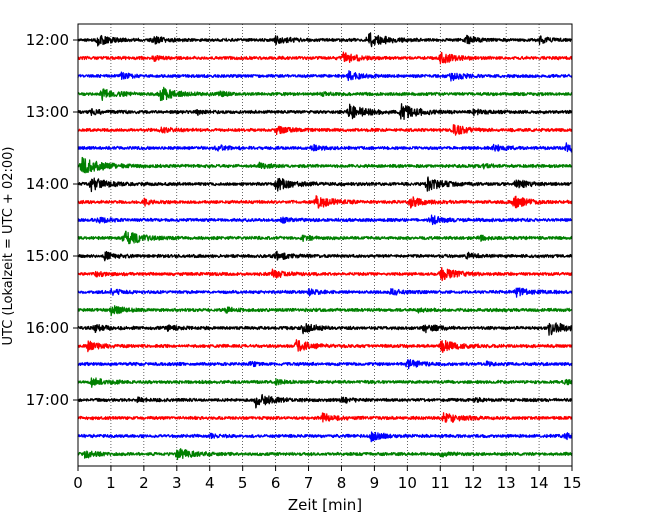  I want to click on x-tick-label: 2, so click(144, 483).